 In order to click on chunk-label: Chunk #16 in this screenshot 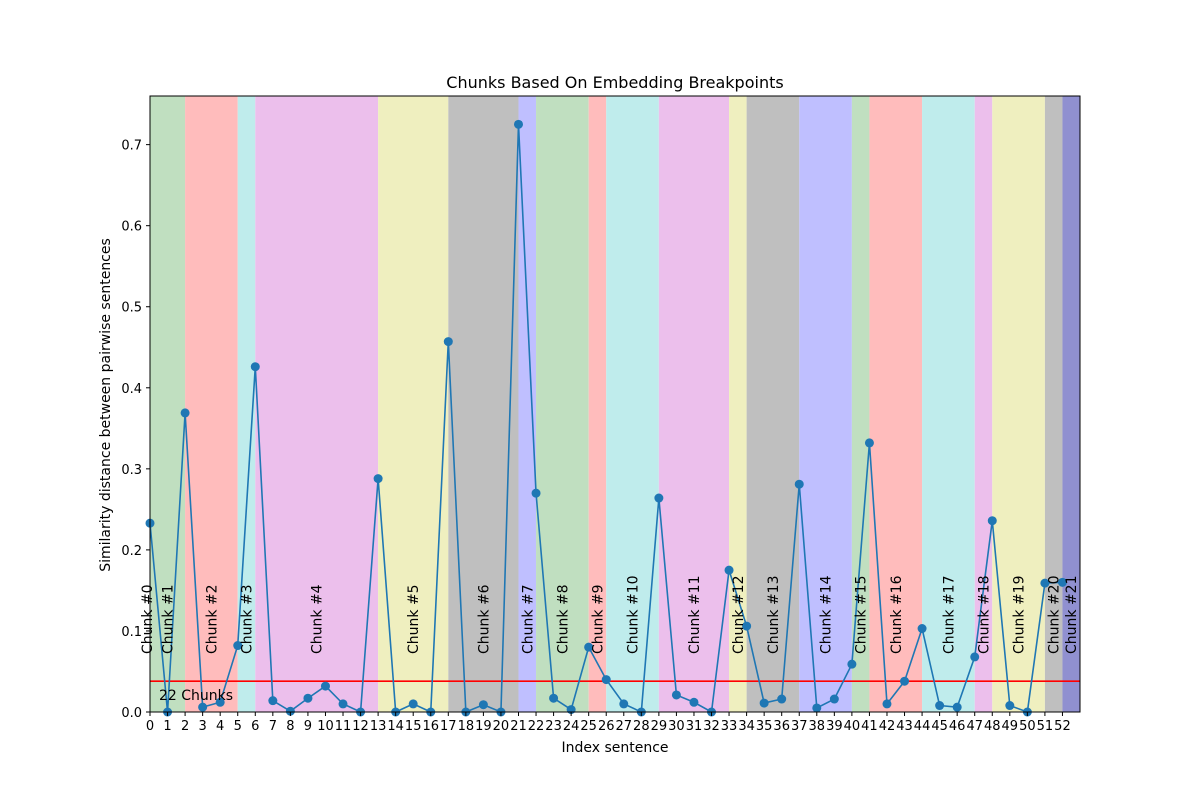, I will do `click(897, 614)`.